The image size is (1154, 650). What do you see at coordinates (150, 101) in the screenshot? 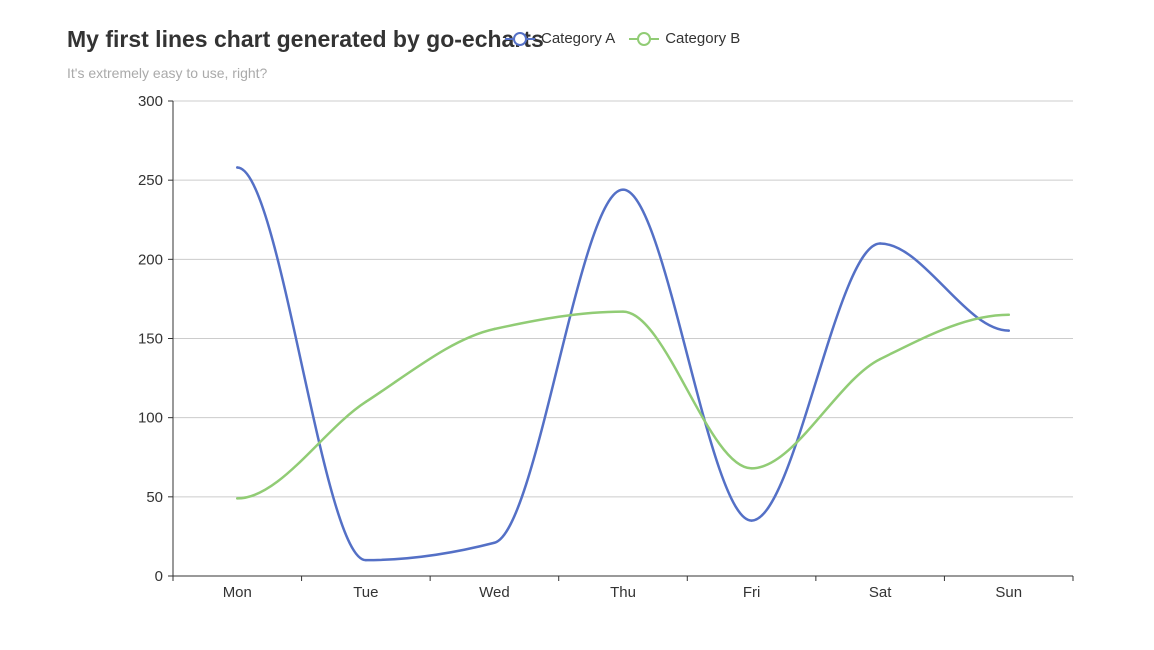
I see `y-tick-label: 300` at bounding box center [150, 101].